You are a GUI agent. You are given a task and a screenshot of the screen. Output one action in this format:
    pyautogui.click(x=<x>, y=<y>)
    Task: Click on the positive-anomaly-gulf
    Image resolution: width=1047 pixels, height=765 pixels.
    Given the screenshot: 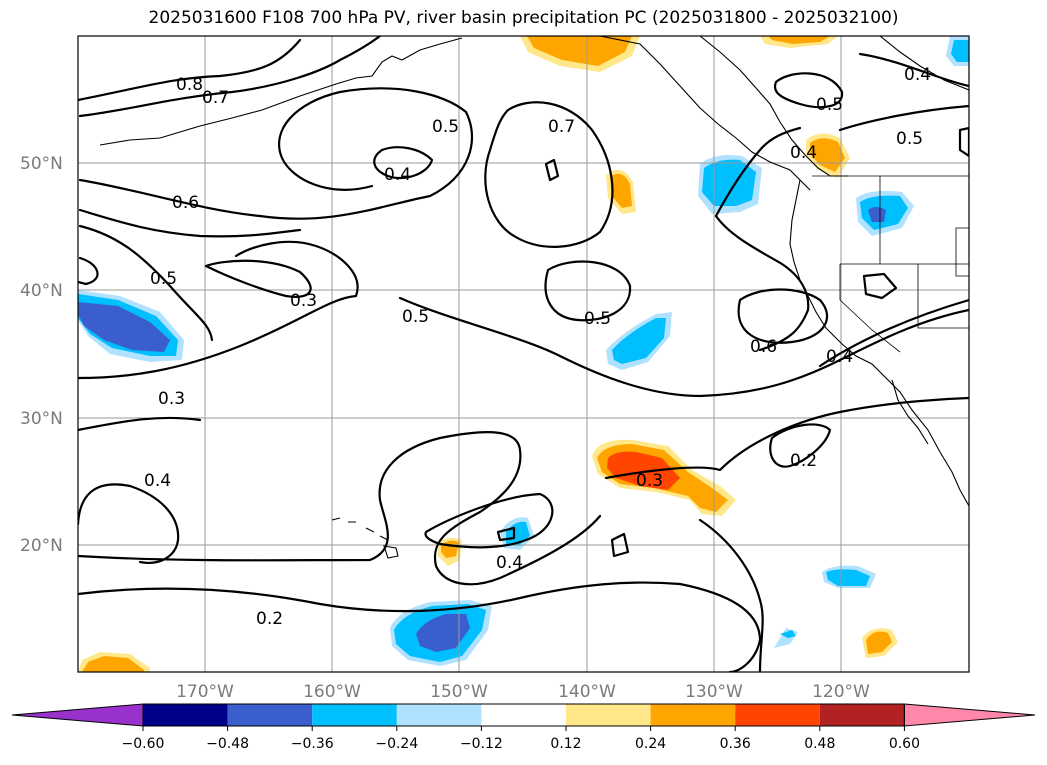 What is the action you would take?
    pyautogui.click(x=621, y=191)
    